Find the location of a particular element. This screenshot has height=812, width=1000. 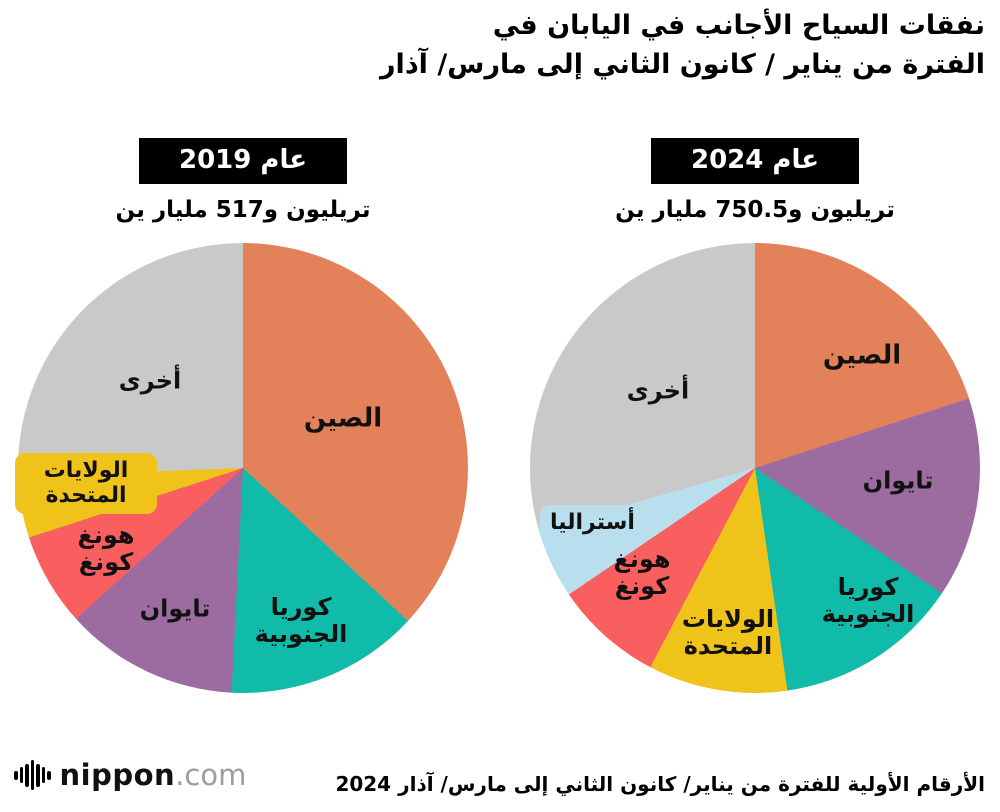

pie-label-other-2019: أخرى is located at coordinates (150, 380).